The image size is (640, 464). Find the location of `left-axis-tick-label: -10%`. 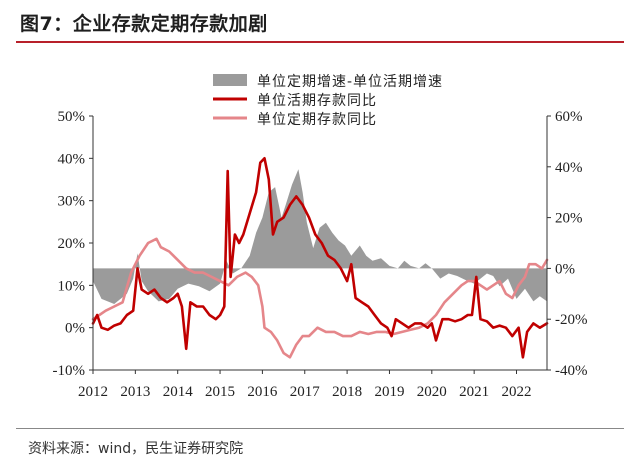

left-axis-tick-label: -10% is located at coordinates (69, 371).